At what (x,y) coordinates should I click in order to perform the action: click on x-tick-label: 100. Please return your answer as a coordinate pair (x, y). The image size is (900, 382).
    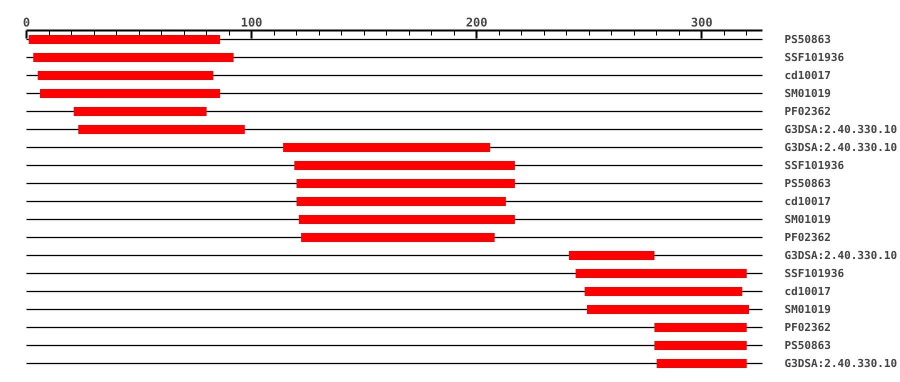
    Looking at the image, I should click on (251, 23).